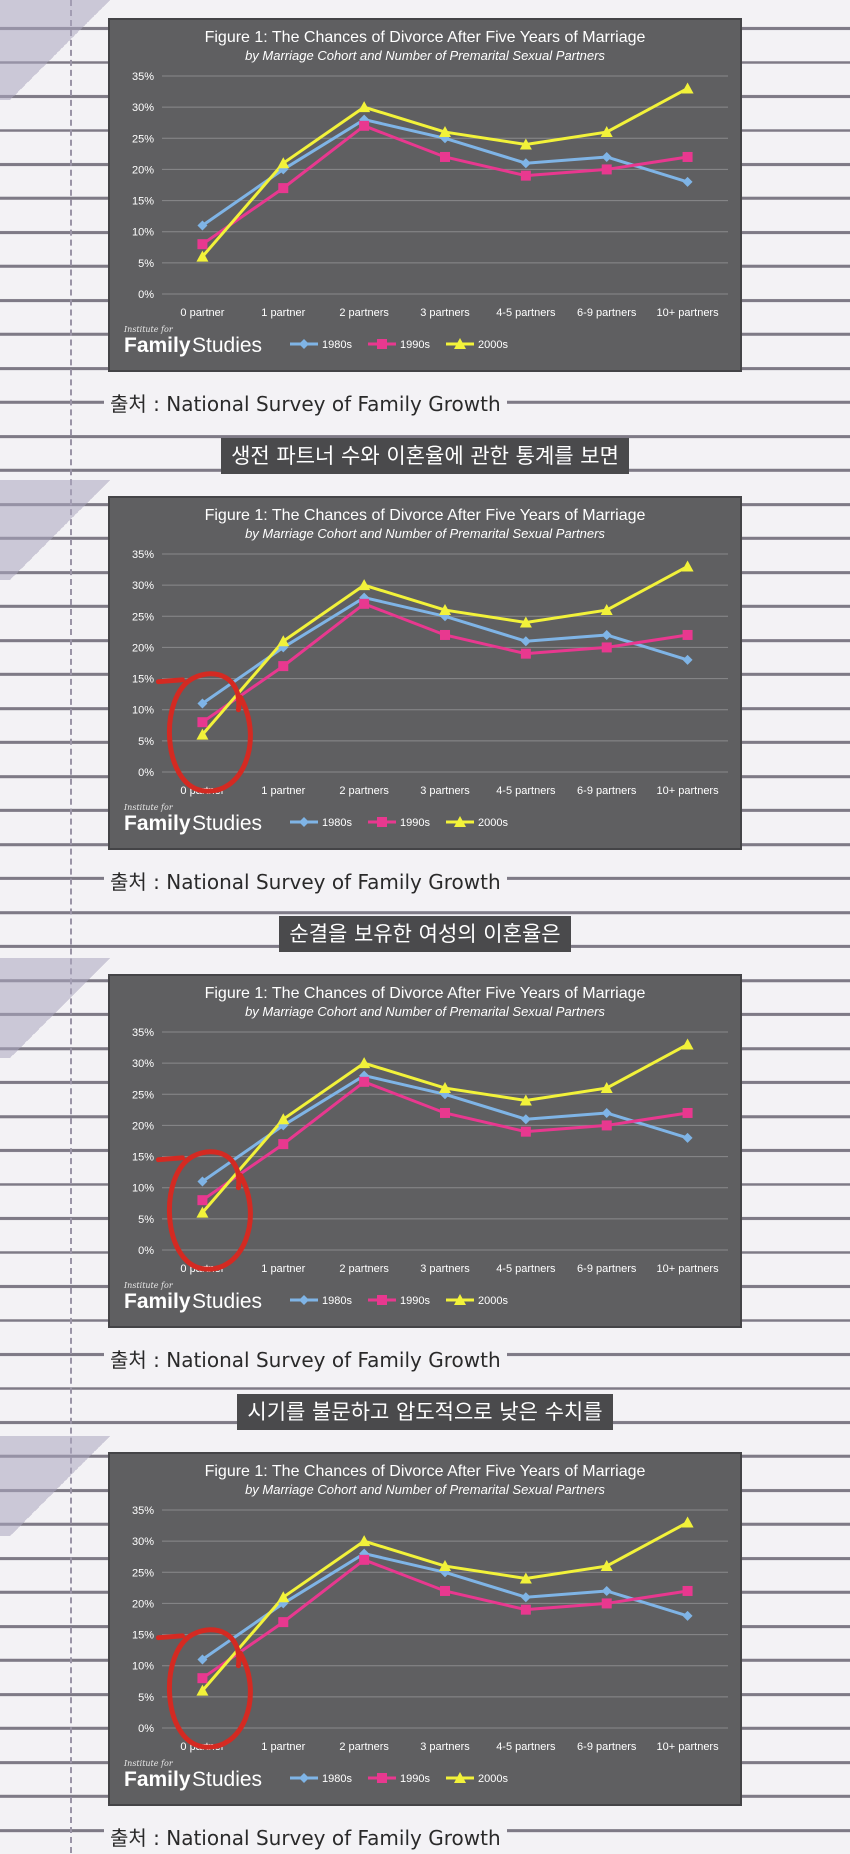 This screenshot has width=850, height=1854. I want to click on x-tick-label: 10+ partners, so click(688, 313).